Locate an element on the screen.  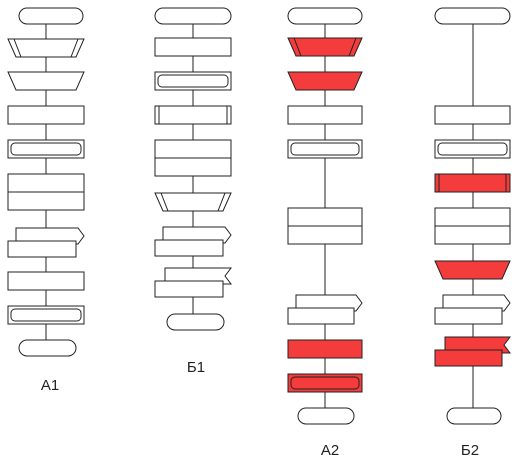
column-label: А1 is located at coordinates (50, 385).